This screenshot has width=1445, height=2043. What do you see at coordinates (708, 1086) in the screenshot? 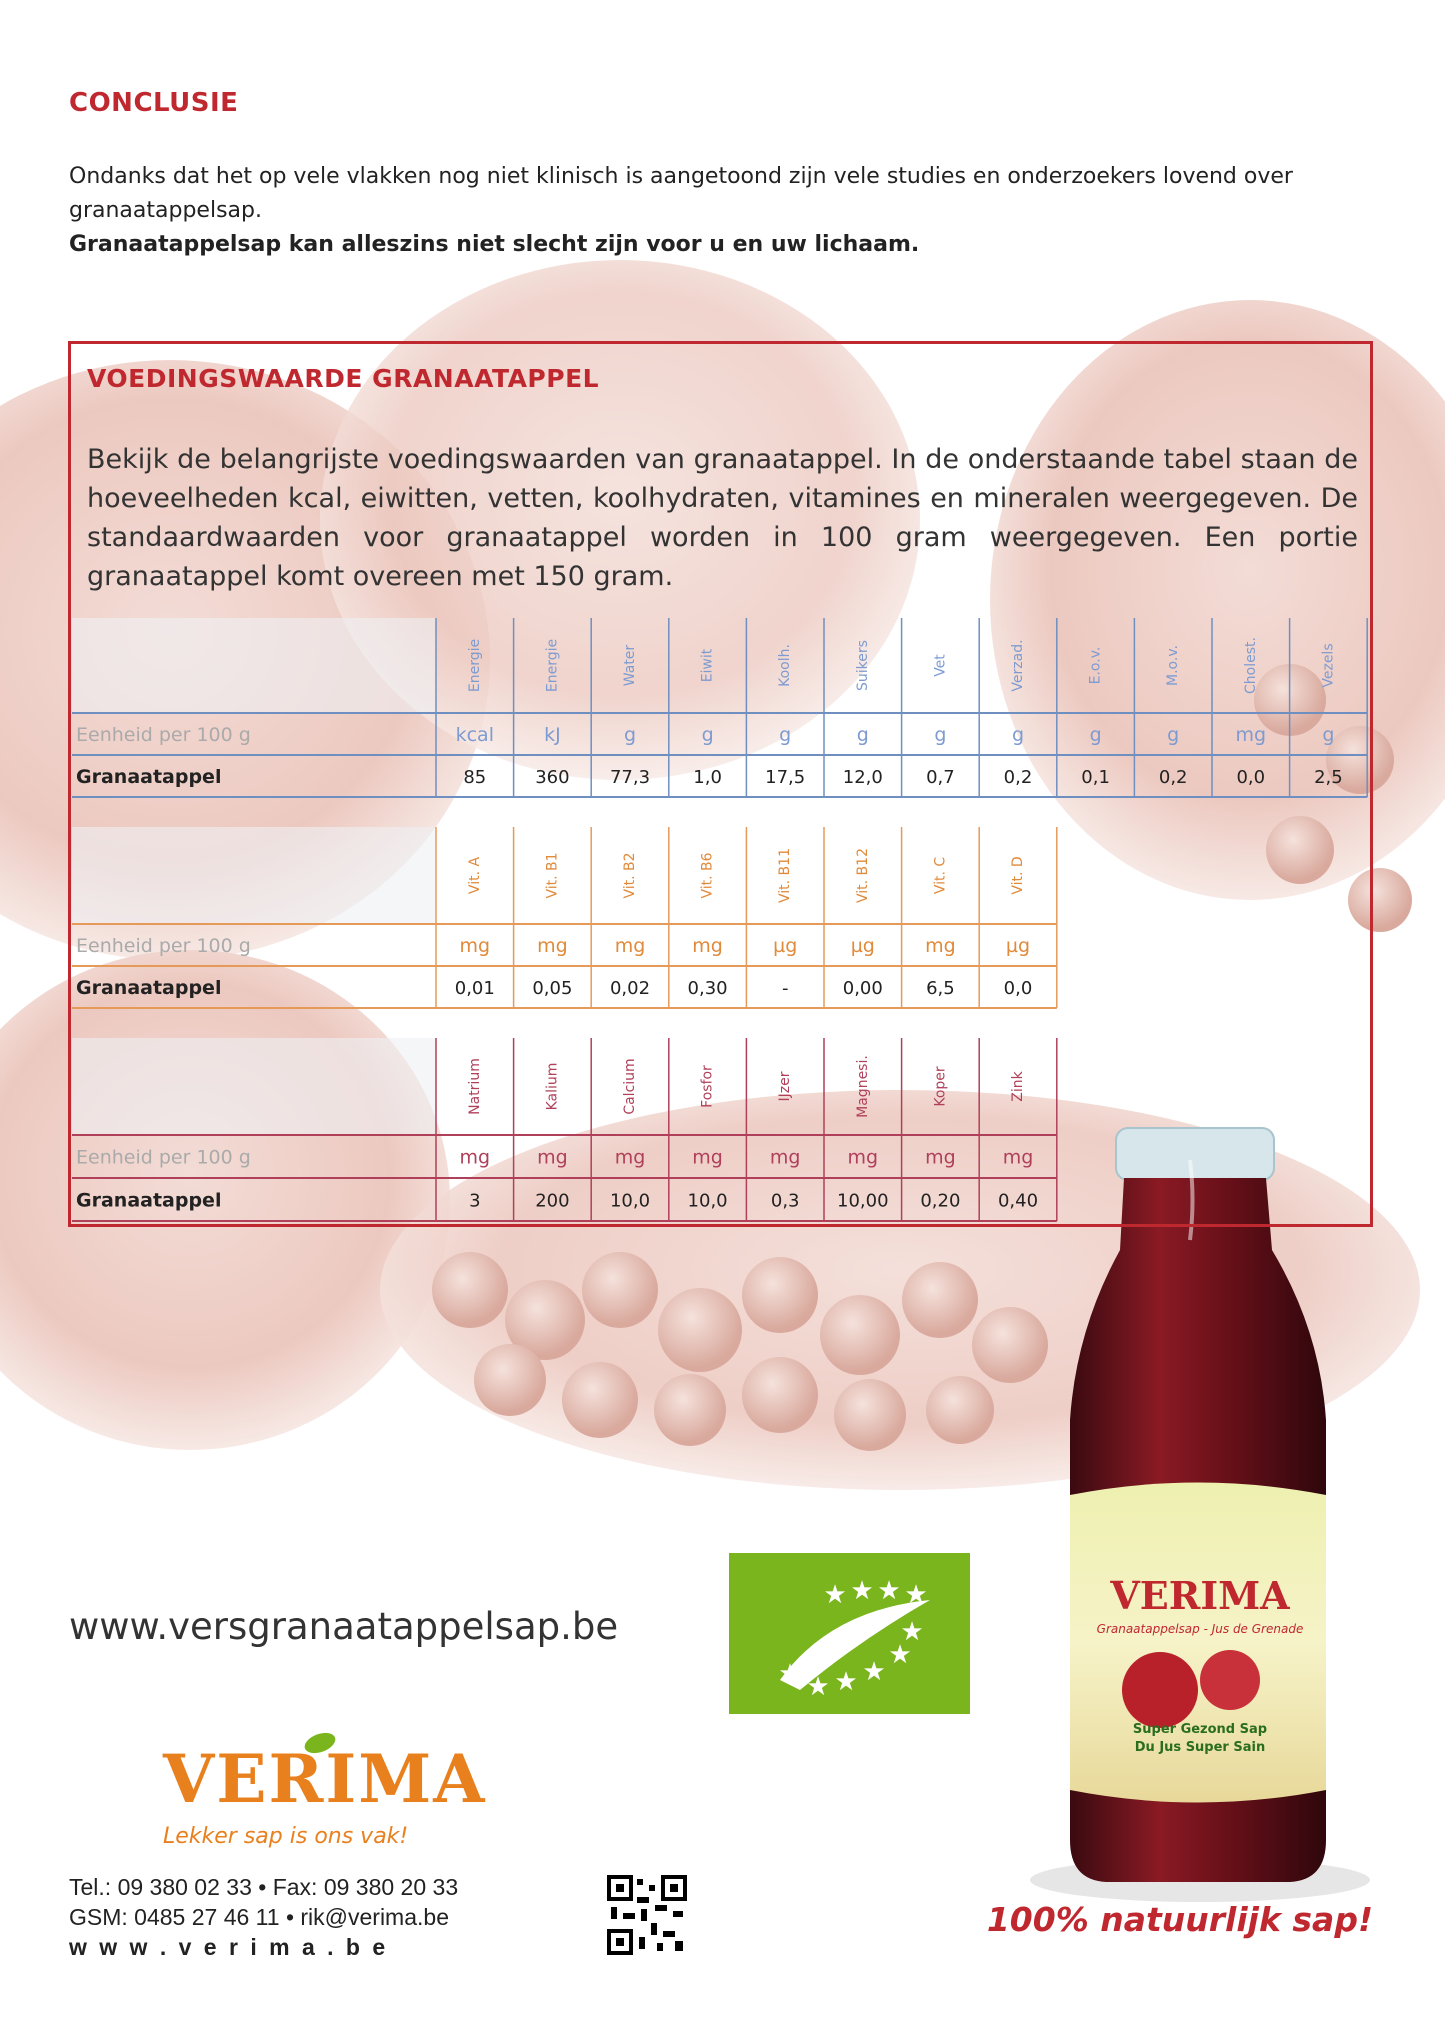
I see `column-header: Fosfor` at bounding box center [708, 1086].